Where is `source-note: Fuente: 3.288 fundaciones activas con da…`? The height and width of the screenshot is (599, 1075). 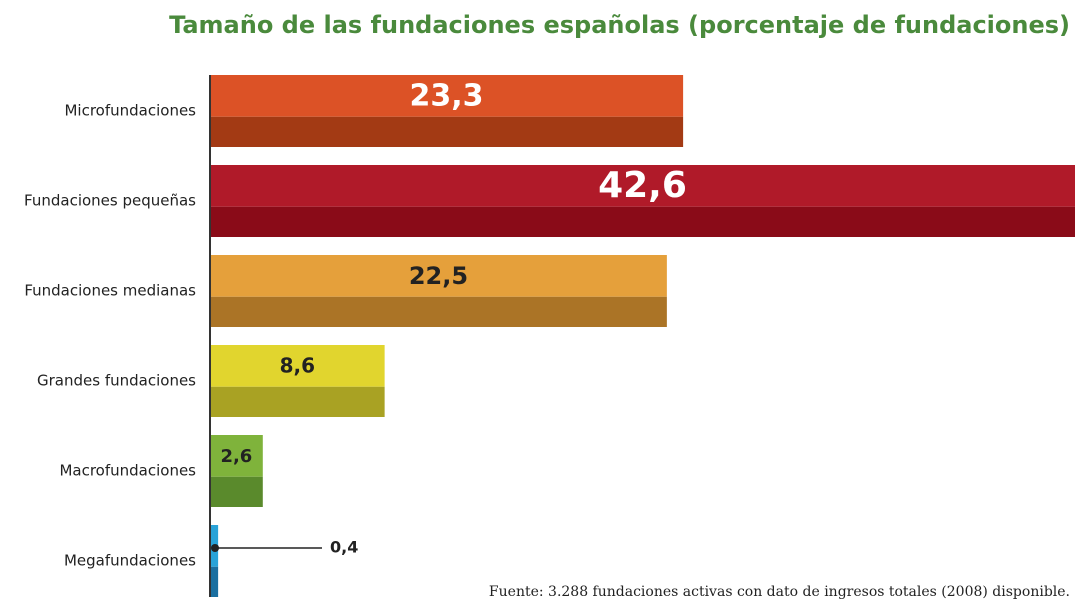
source-note: Fuente: 3.288 fundaciones activas con da… is located at coordinates (779, 591).